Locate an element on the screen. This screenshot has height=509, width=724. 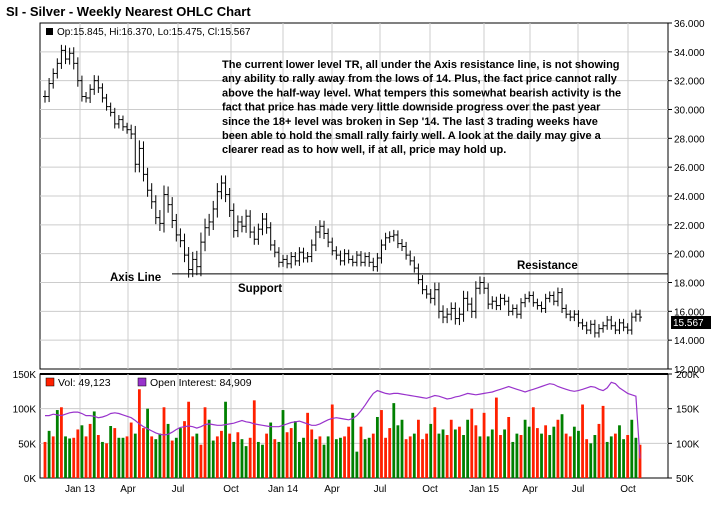
info-marker is located at coordinates (49, 31).